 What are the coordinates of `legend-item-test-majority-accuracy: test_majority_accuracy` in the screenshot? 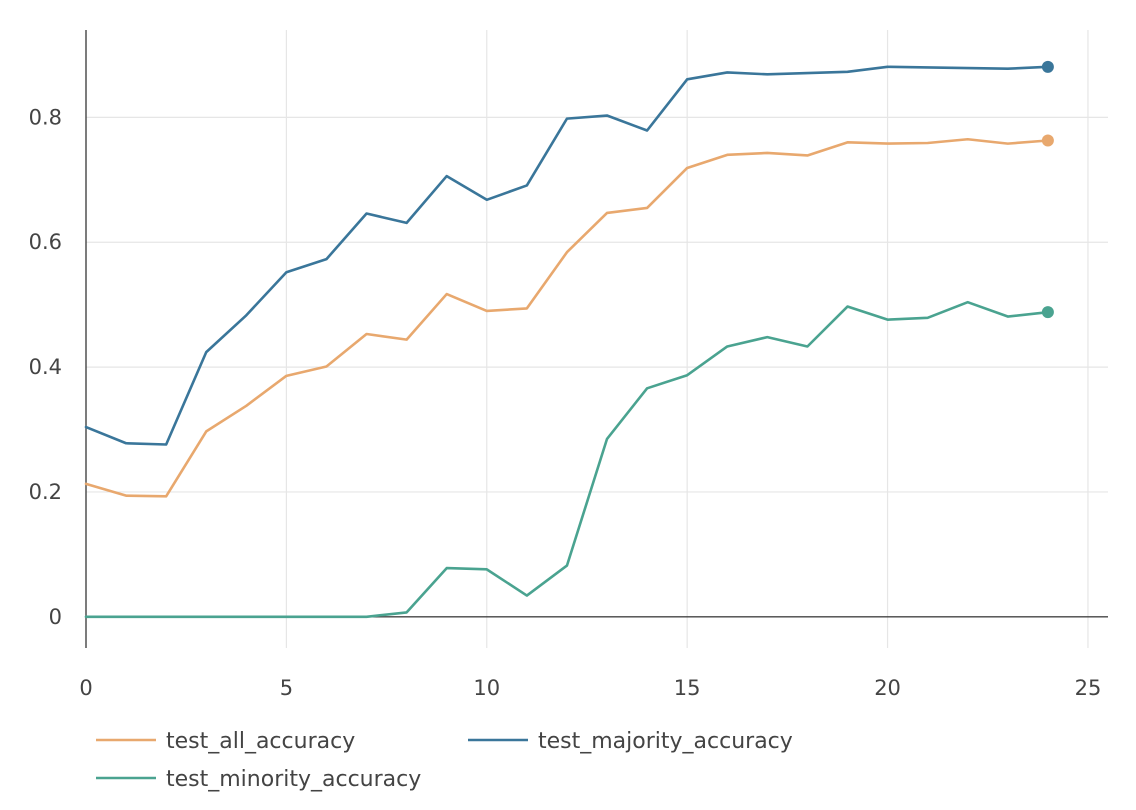 It's located at (630, 741).